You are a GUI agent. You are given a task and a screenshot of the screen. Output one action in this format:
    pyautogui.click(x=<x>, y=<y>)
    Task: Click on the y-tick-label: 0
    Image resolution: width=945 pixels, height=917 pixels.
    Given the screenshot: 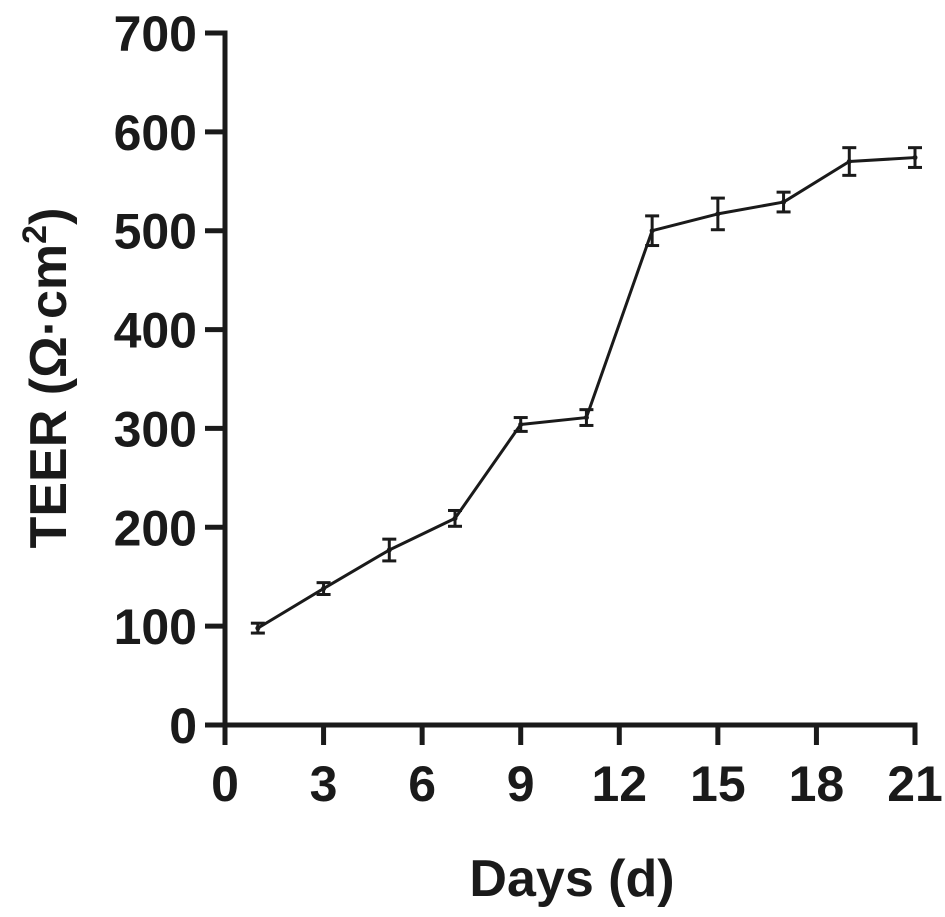 What is the action you would take?
    pyautogui.click(x=183, y=726)
    